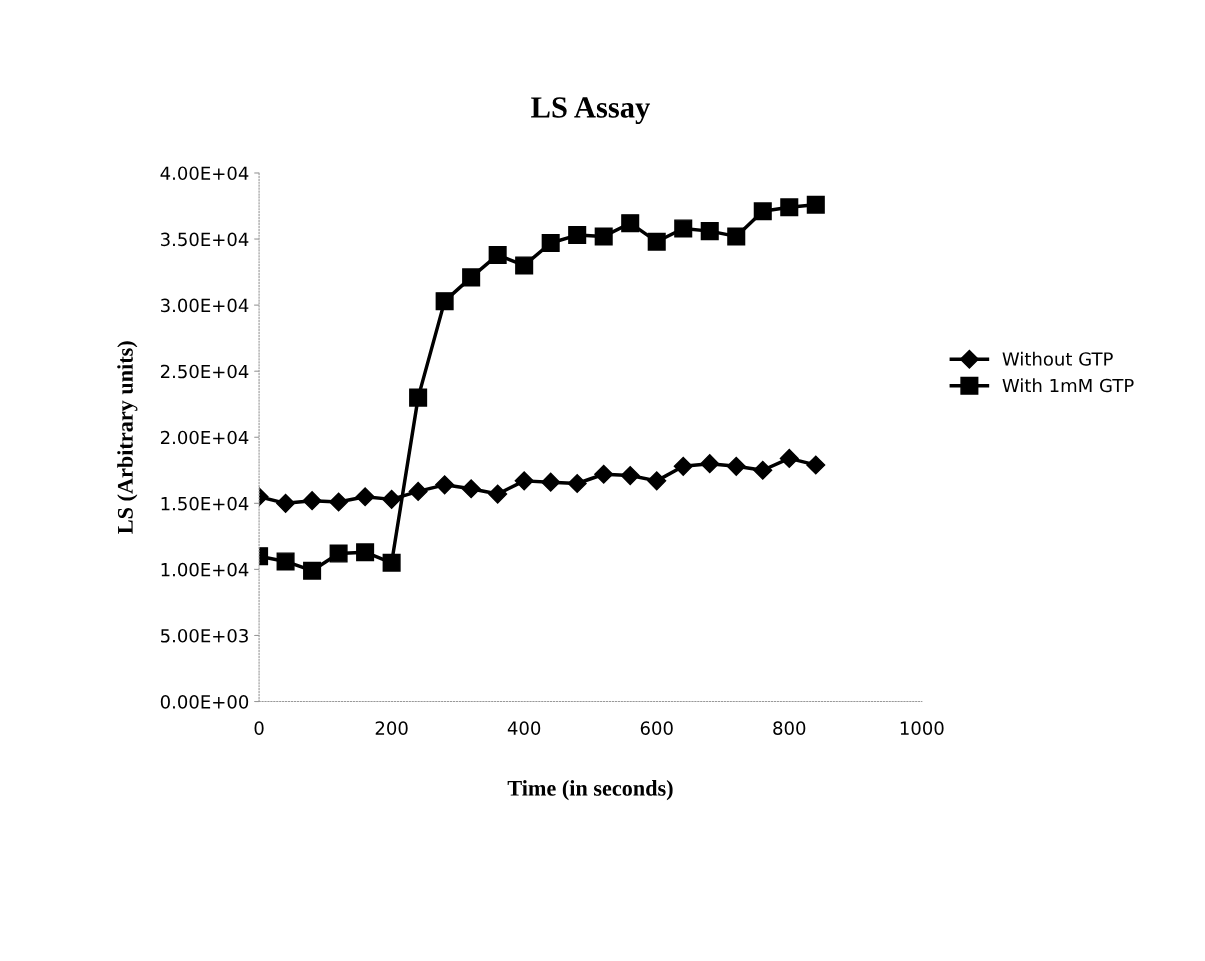 This screenshot has width=1205, height=961. What do you see at coordinates (259, 728) in the screenshot?
I see `x-tick-label: 0` at bounding box center [259, 728].